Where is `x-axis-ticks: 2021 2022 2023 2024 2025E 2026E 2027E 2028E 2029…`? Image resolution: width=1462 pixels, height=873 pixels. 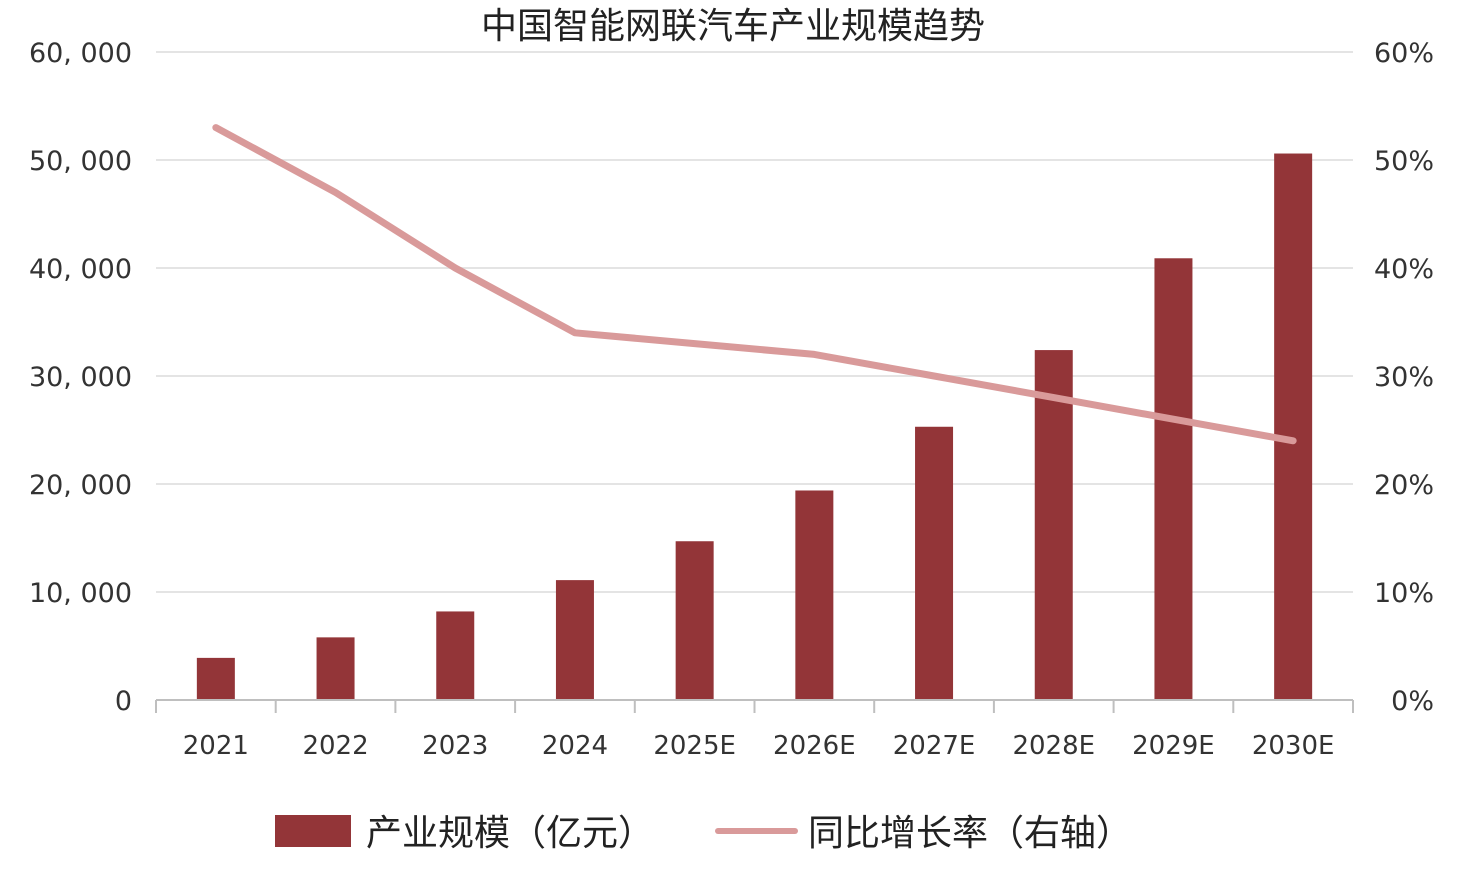 x-axis-ticks: 2021 2022 2023 2024 2025E 2026E 2027E 2028E 2029… is located at coordinates (759, 746).